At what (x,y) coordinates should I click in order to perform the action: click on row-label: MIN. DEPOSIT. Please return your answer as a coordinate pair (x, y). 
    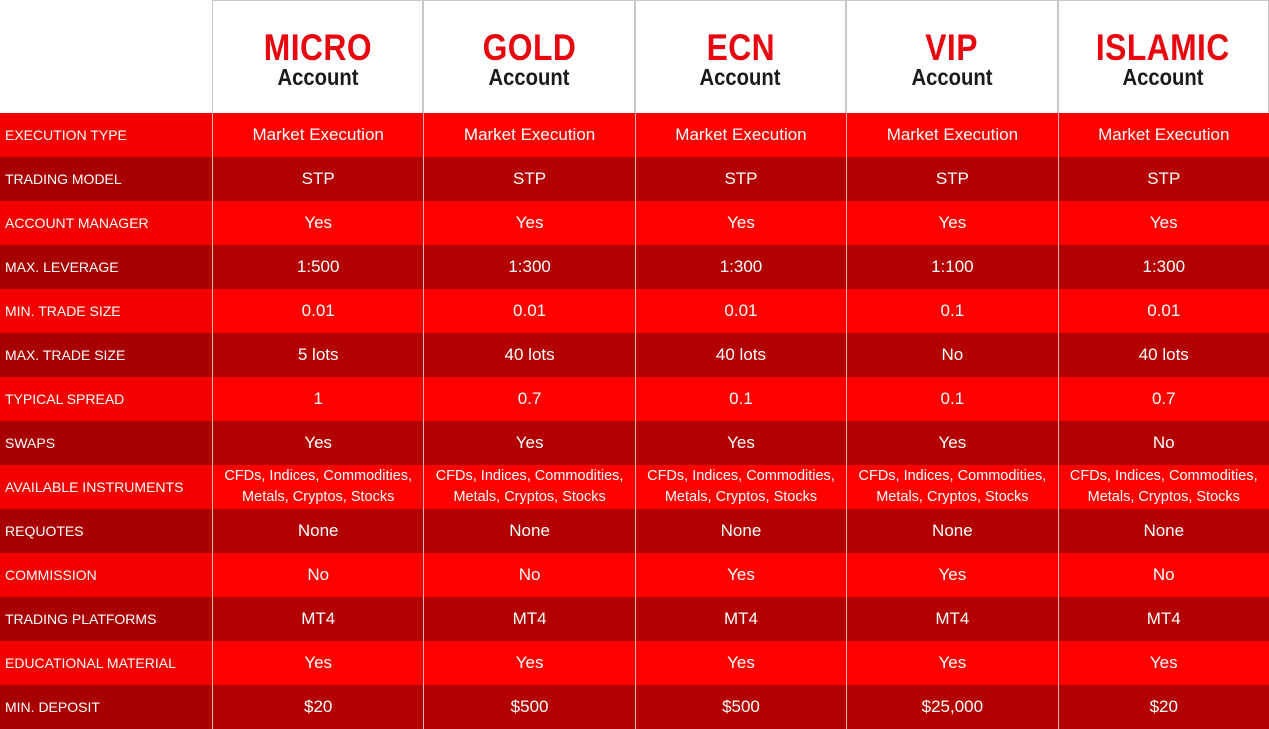
    Looking at the image, I should click on (106, 707).